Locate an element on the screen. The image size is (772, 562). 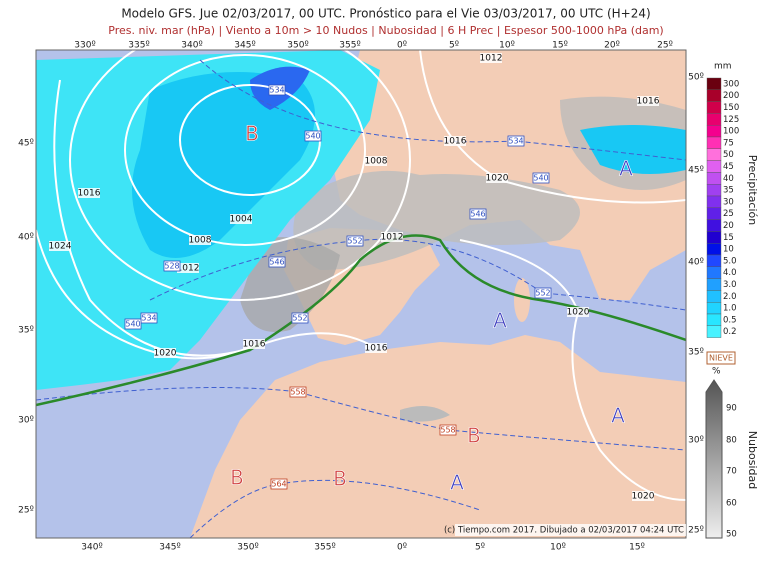
cloud-unit: % is located at coordinates (716, 372).